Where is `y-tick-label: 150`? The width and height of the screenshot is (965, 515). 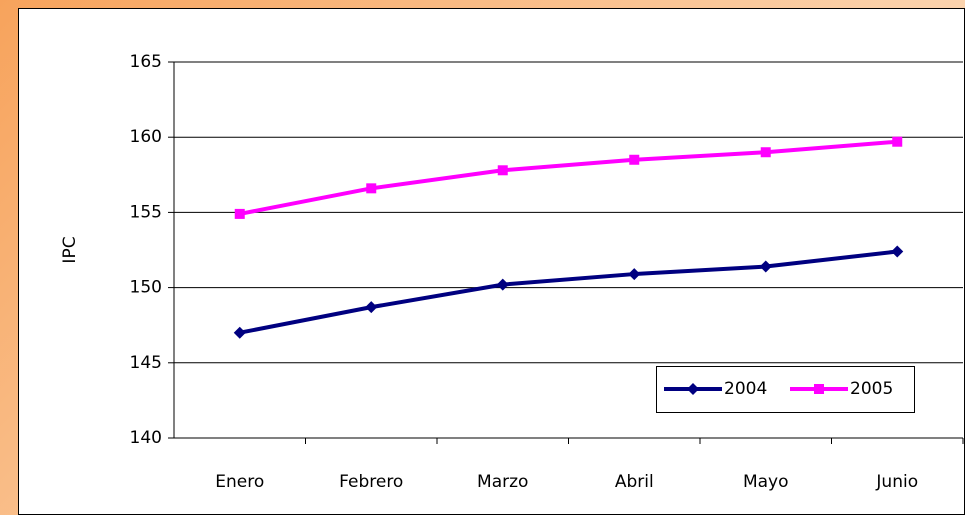 y-tick-label: 150 is located at coordinates (146, 288).